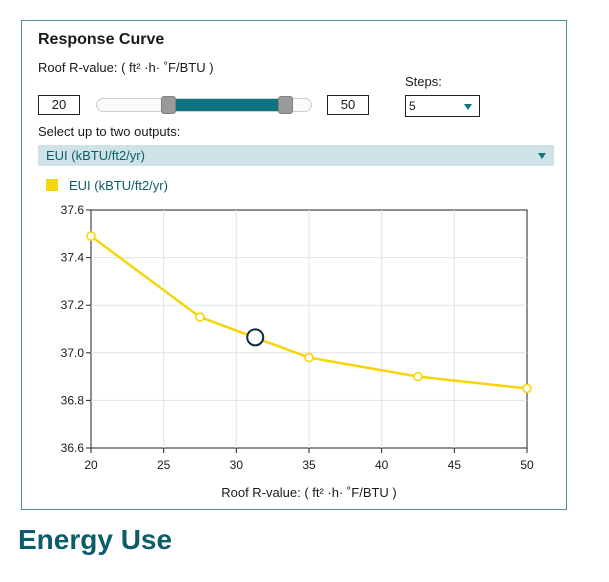 Image resolution: width=609 pixels, height=582 pixels. What do you see at coordinates (296, 155) in the screenshot?
I see `output-dropdown: EUI (kBTU/ft2/yr)` at bounding box center [296, 155].